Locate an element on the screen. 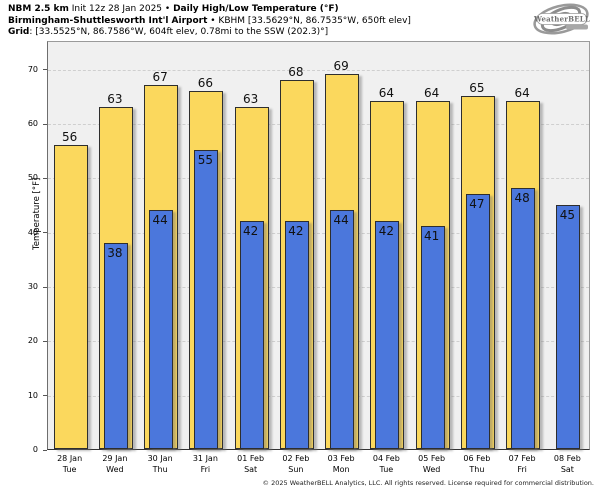 The image size is (600, 493). y-tick-label: 60 is located at coordinates (32, 124).